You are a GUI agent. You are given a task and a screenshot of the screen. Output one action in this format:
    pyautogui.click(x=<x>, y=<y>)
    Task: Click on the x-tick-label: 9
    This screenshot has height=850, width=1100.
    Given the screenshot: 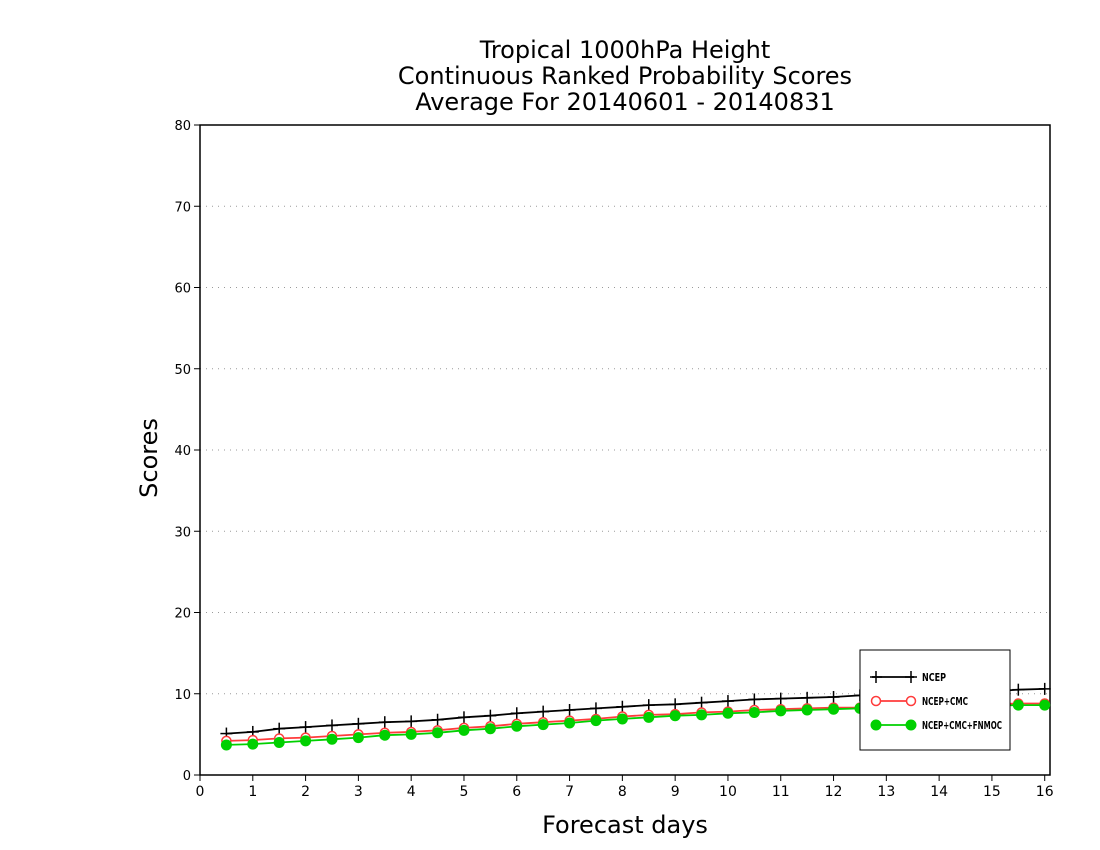 What is the action you would take?
    pyautogui.click(x=675, y=792)
    